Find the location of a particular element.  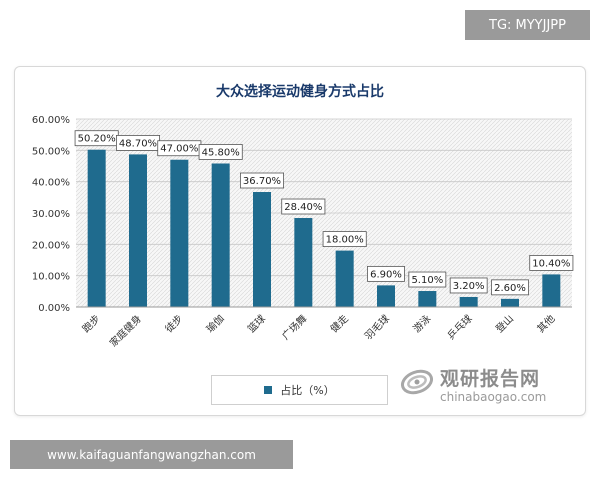

data-label: 48.70% is located at coordinates (138, 143).